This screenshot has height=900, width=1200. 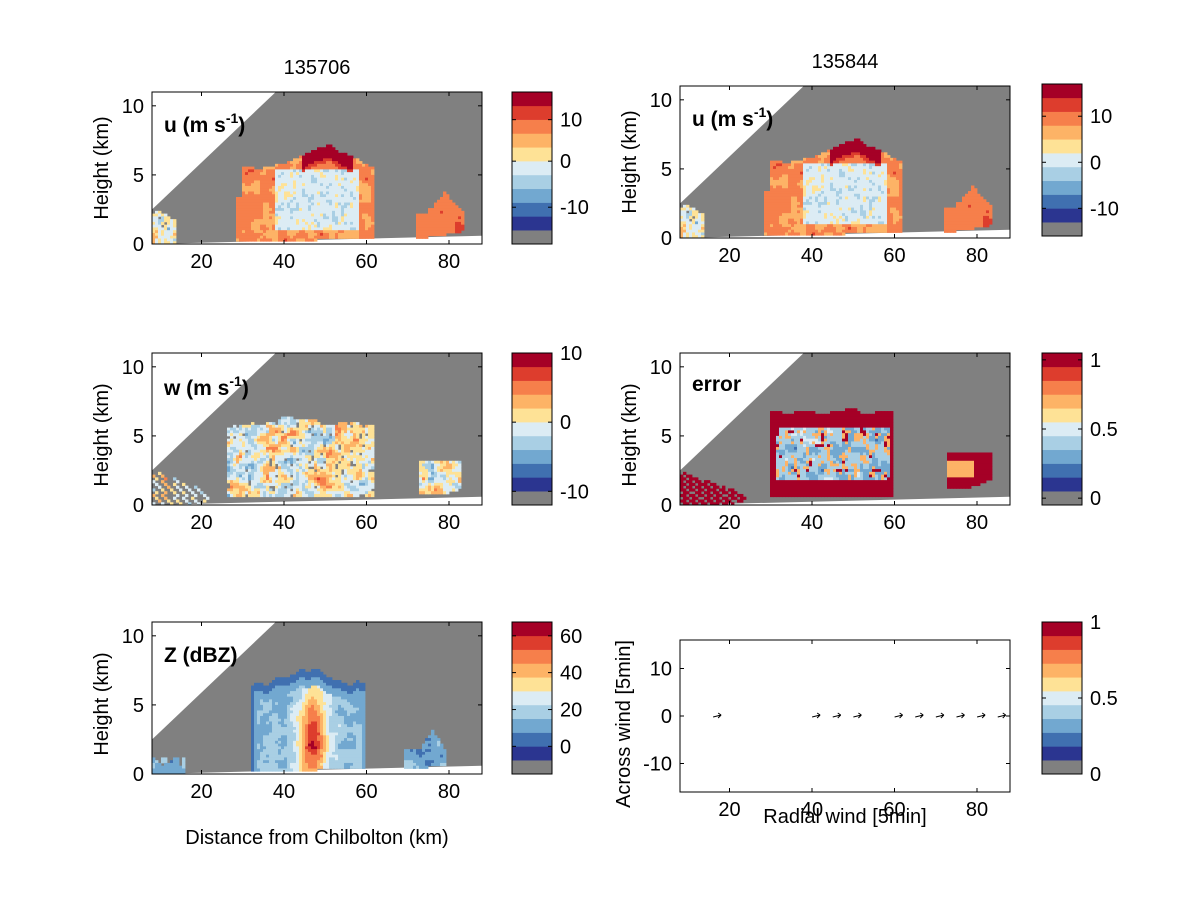 I want to click on colorbar-swatch, so click(x=1062, y=91).